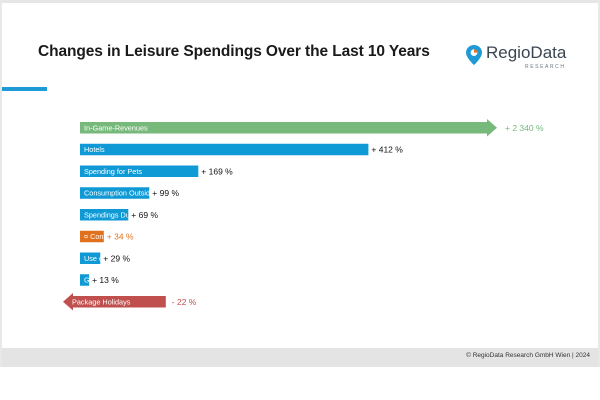 The width and height of the screenshot is (600, 400). Describe the element at coordinates (90, 258) in the screenshot. I see `bar-use-of-fitness-centers` at that location.